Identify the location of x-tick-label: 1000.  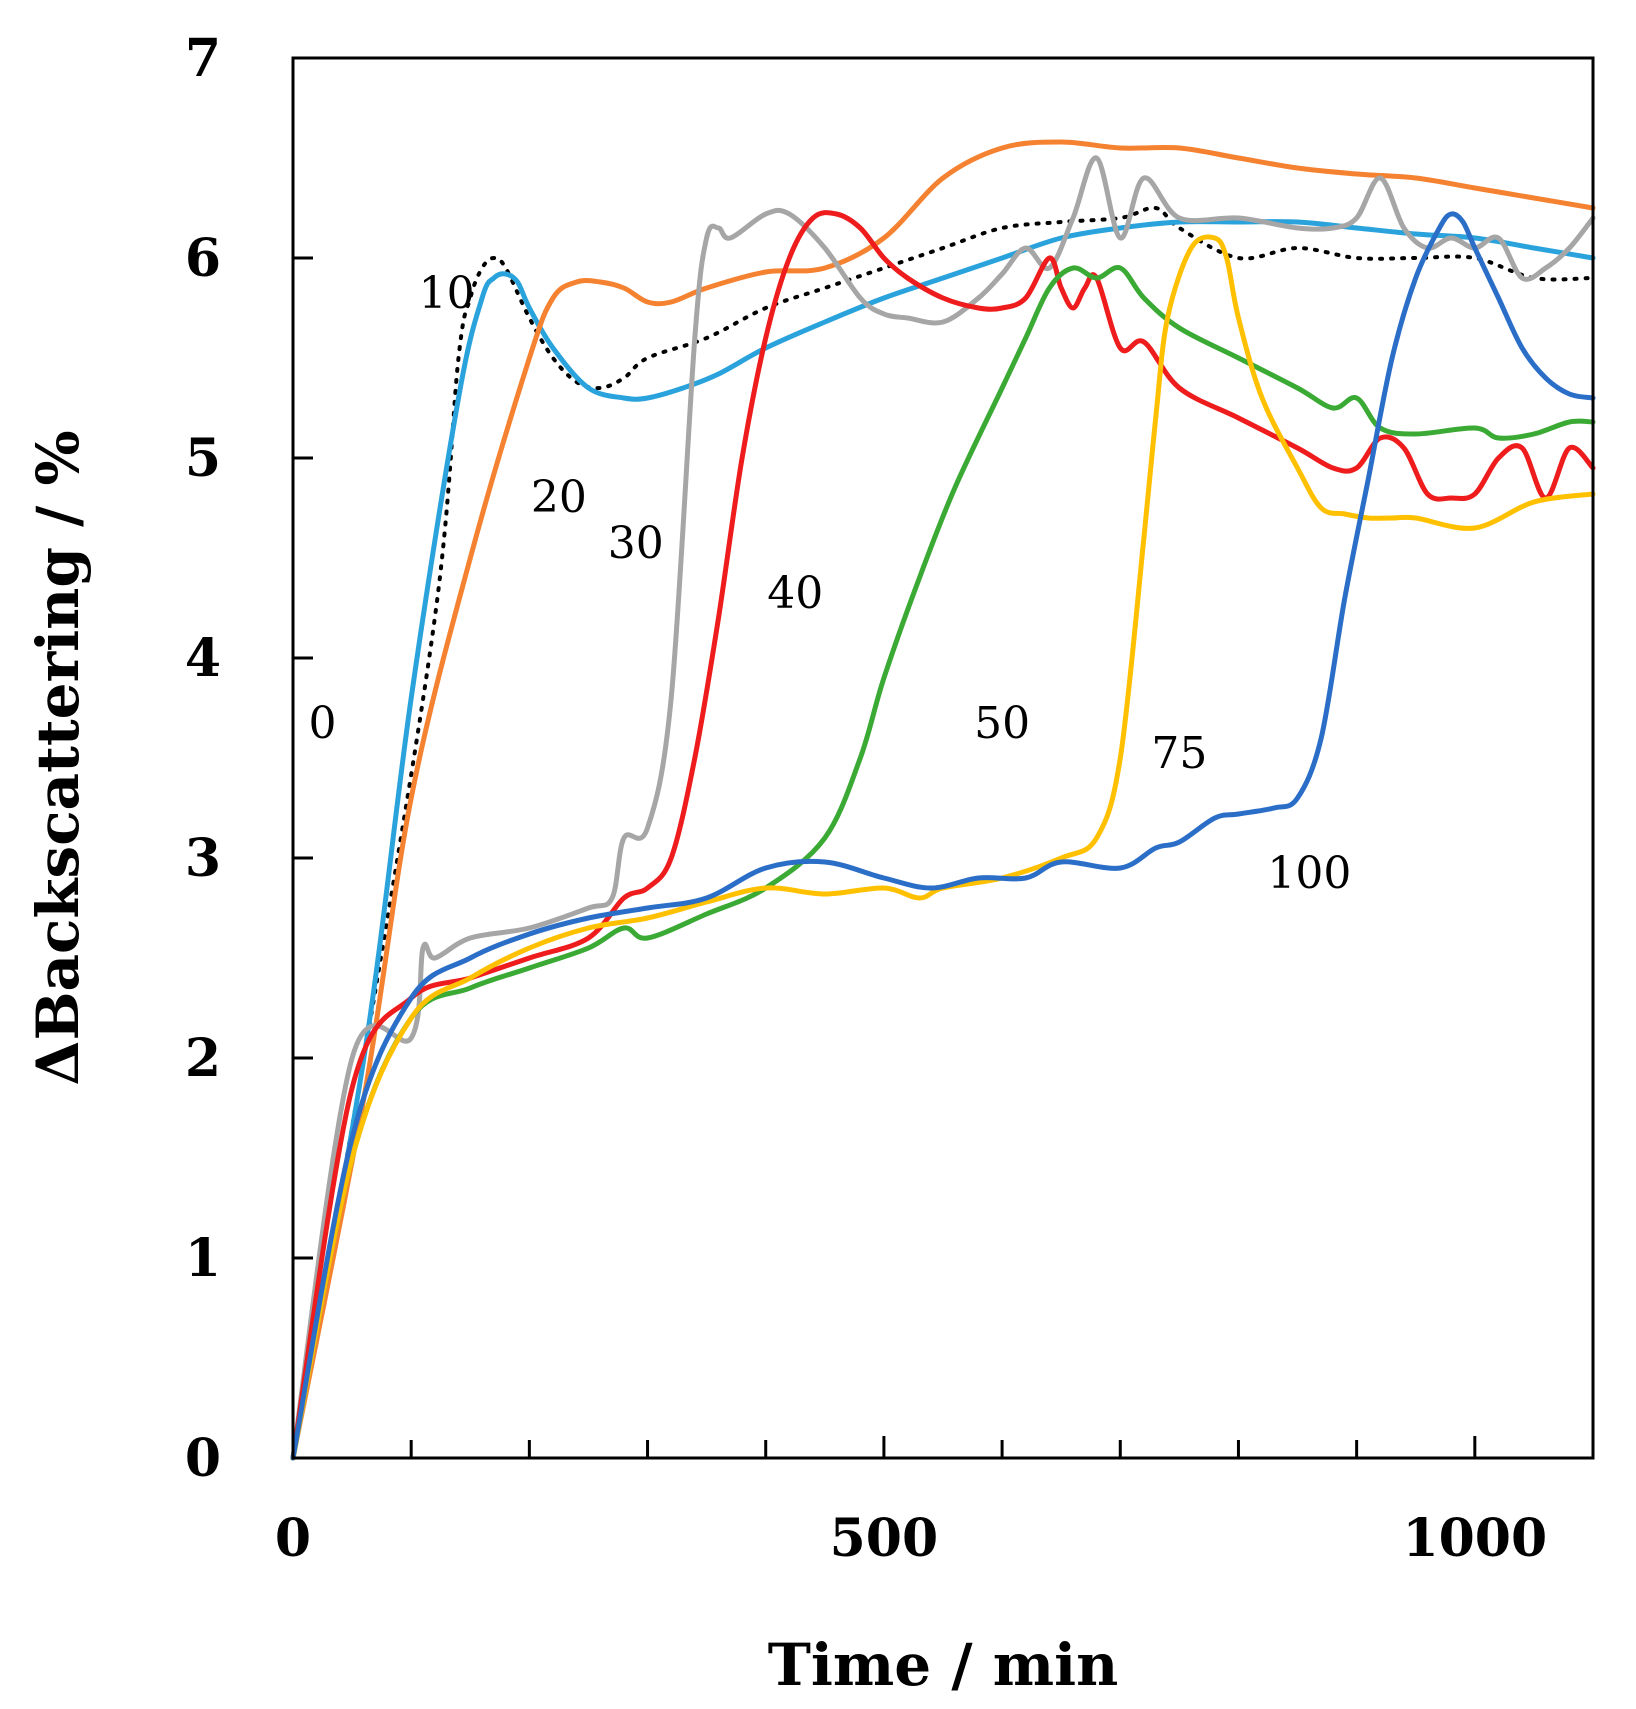
(1474, 1538).